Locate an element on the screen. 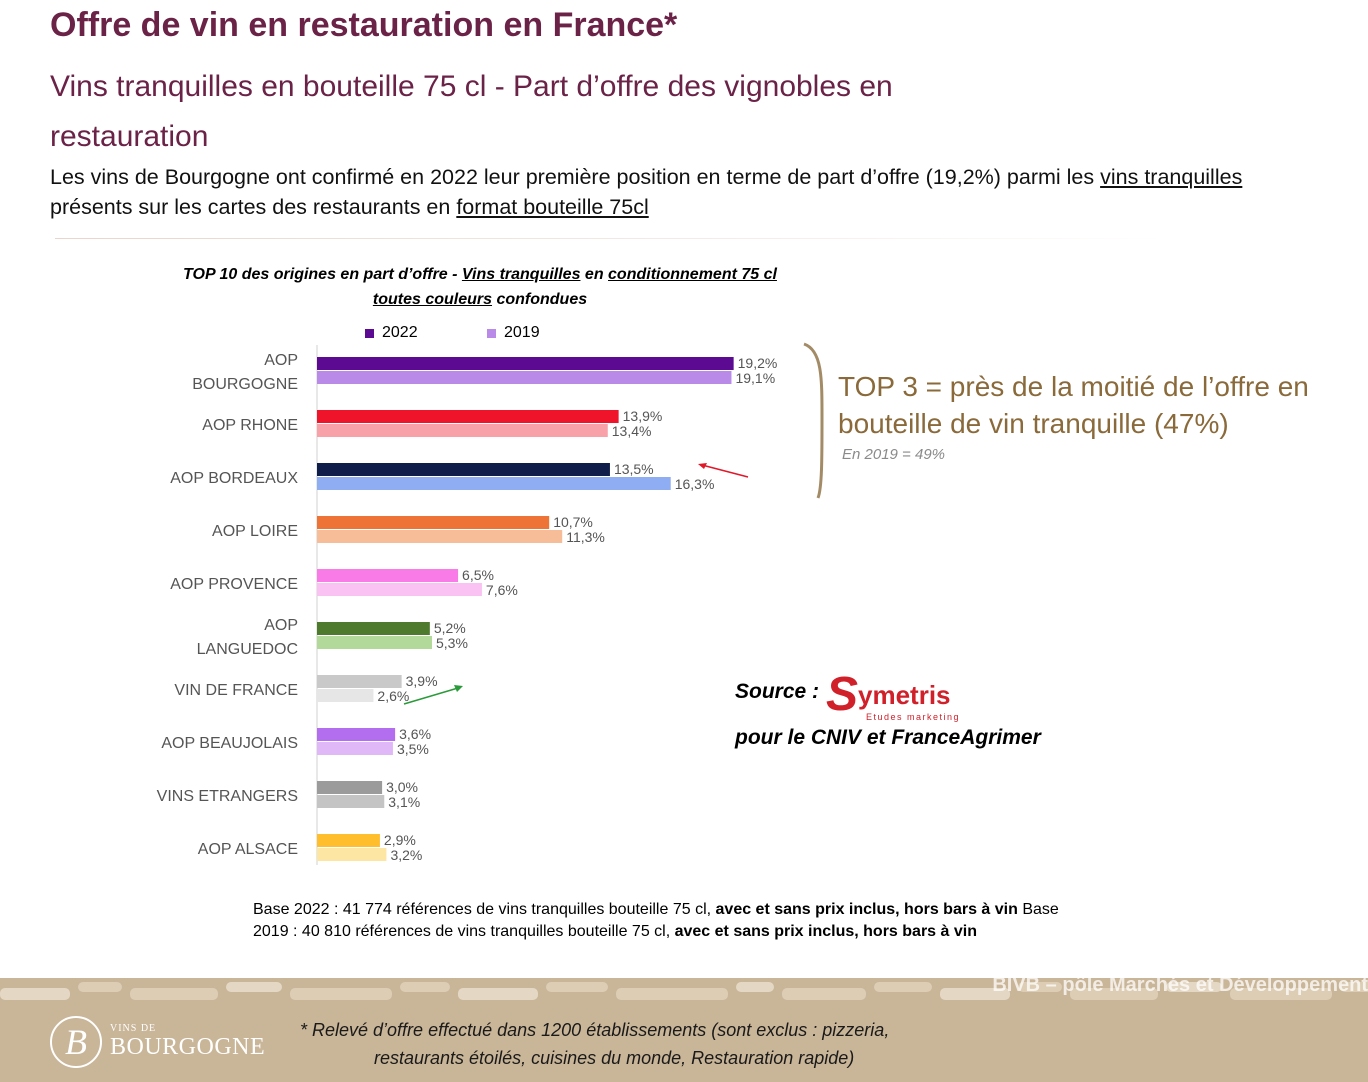 The width and height of the screenshot is (1368, 1082). category-label-aop-provence: AOP PROVENCE is located at coordinates (234, 584).